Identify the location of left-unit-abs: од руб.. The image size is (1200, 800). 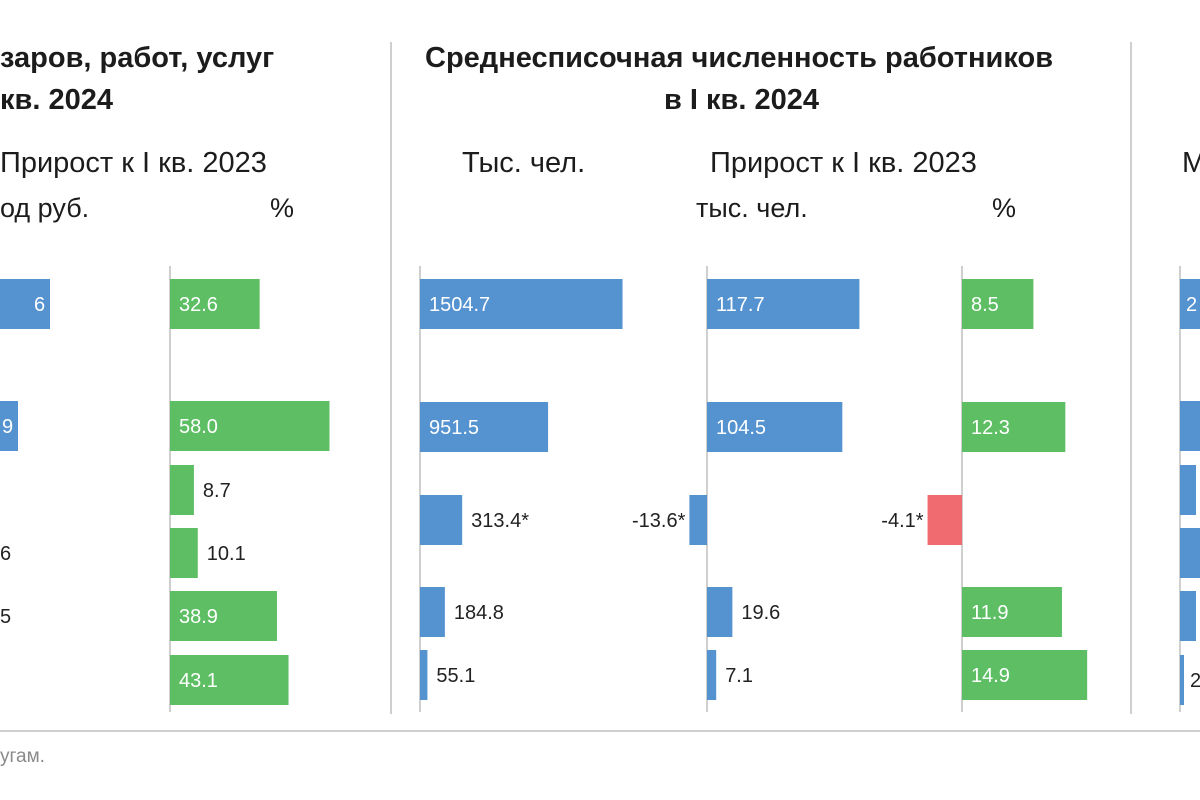
(45, 208).